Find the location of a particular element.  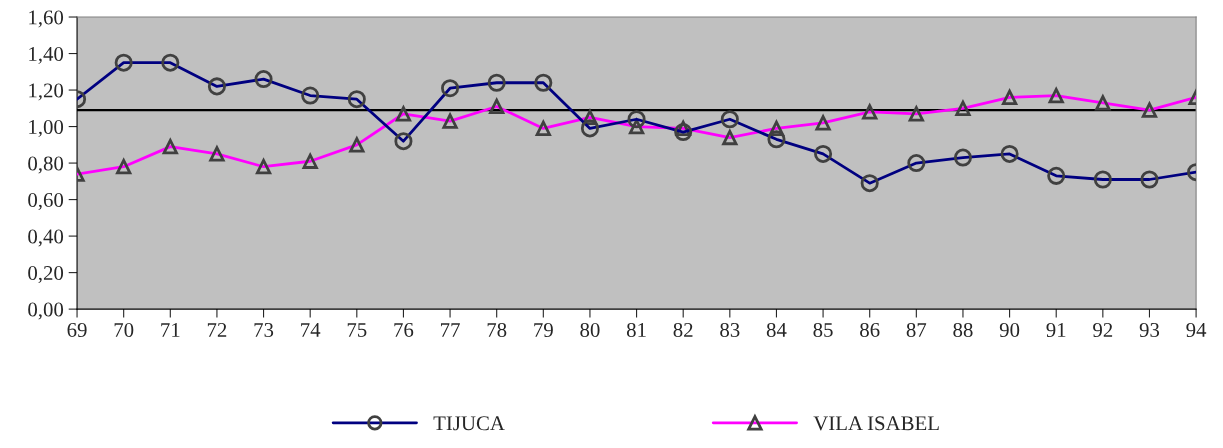

y-tick-label: 0,40 is located at coordinates (46, 238).